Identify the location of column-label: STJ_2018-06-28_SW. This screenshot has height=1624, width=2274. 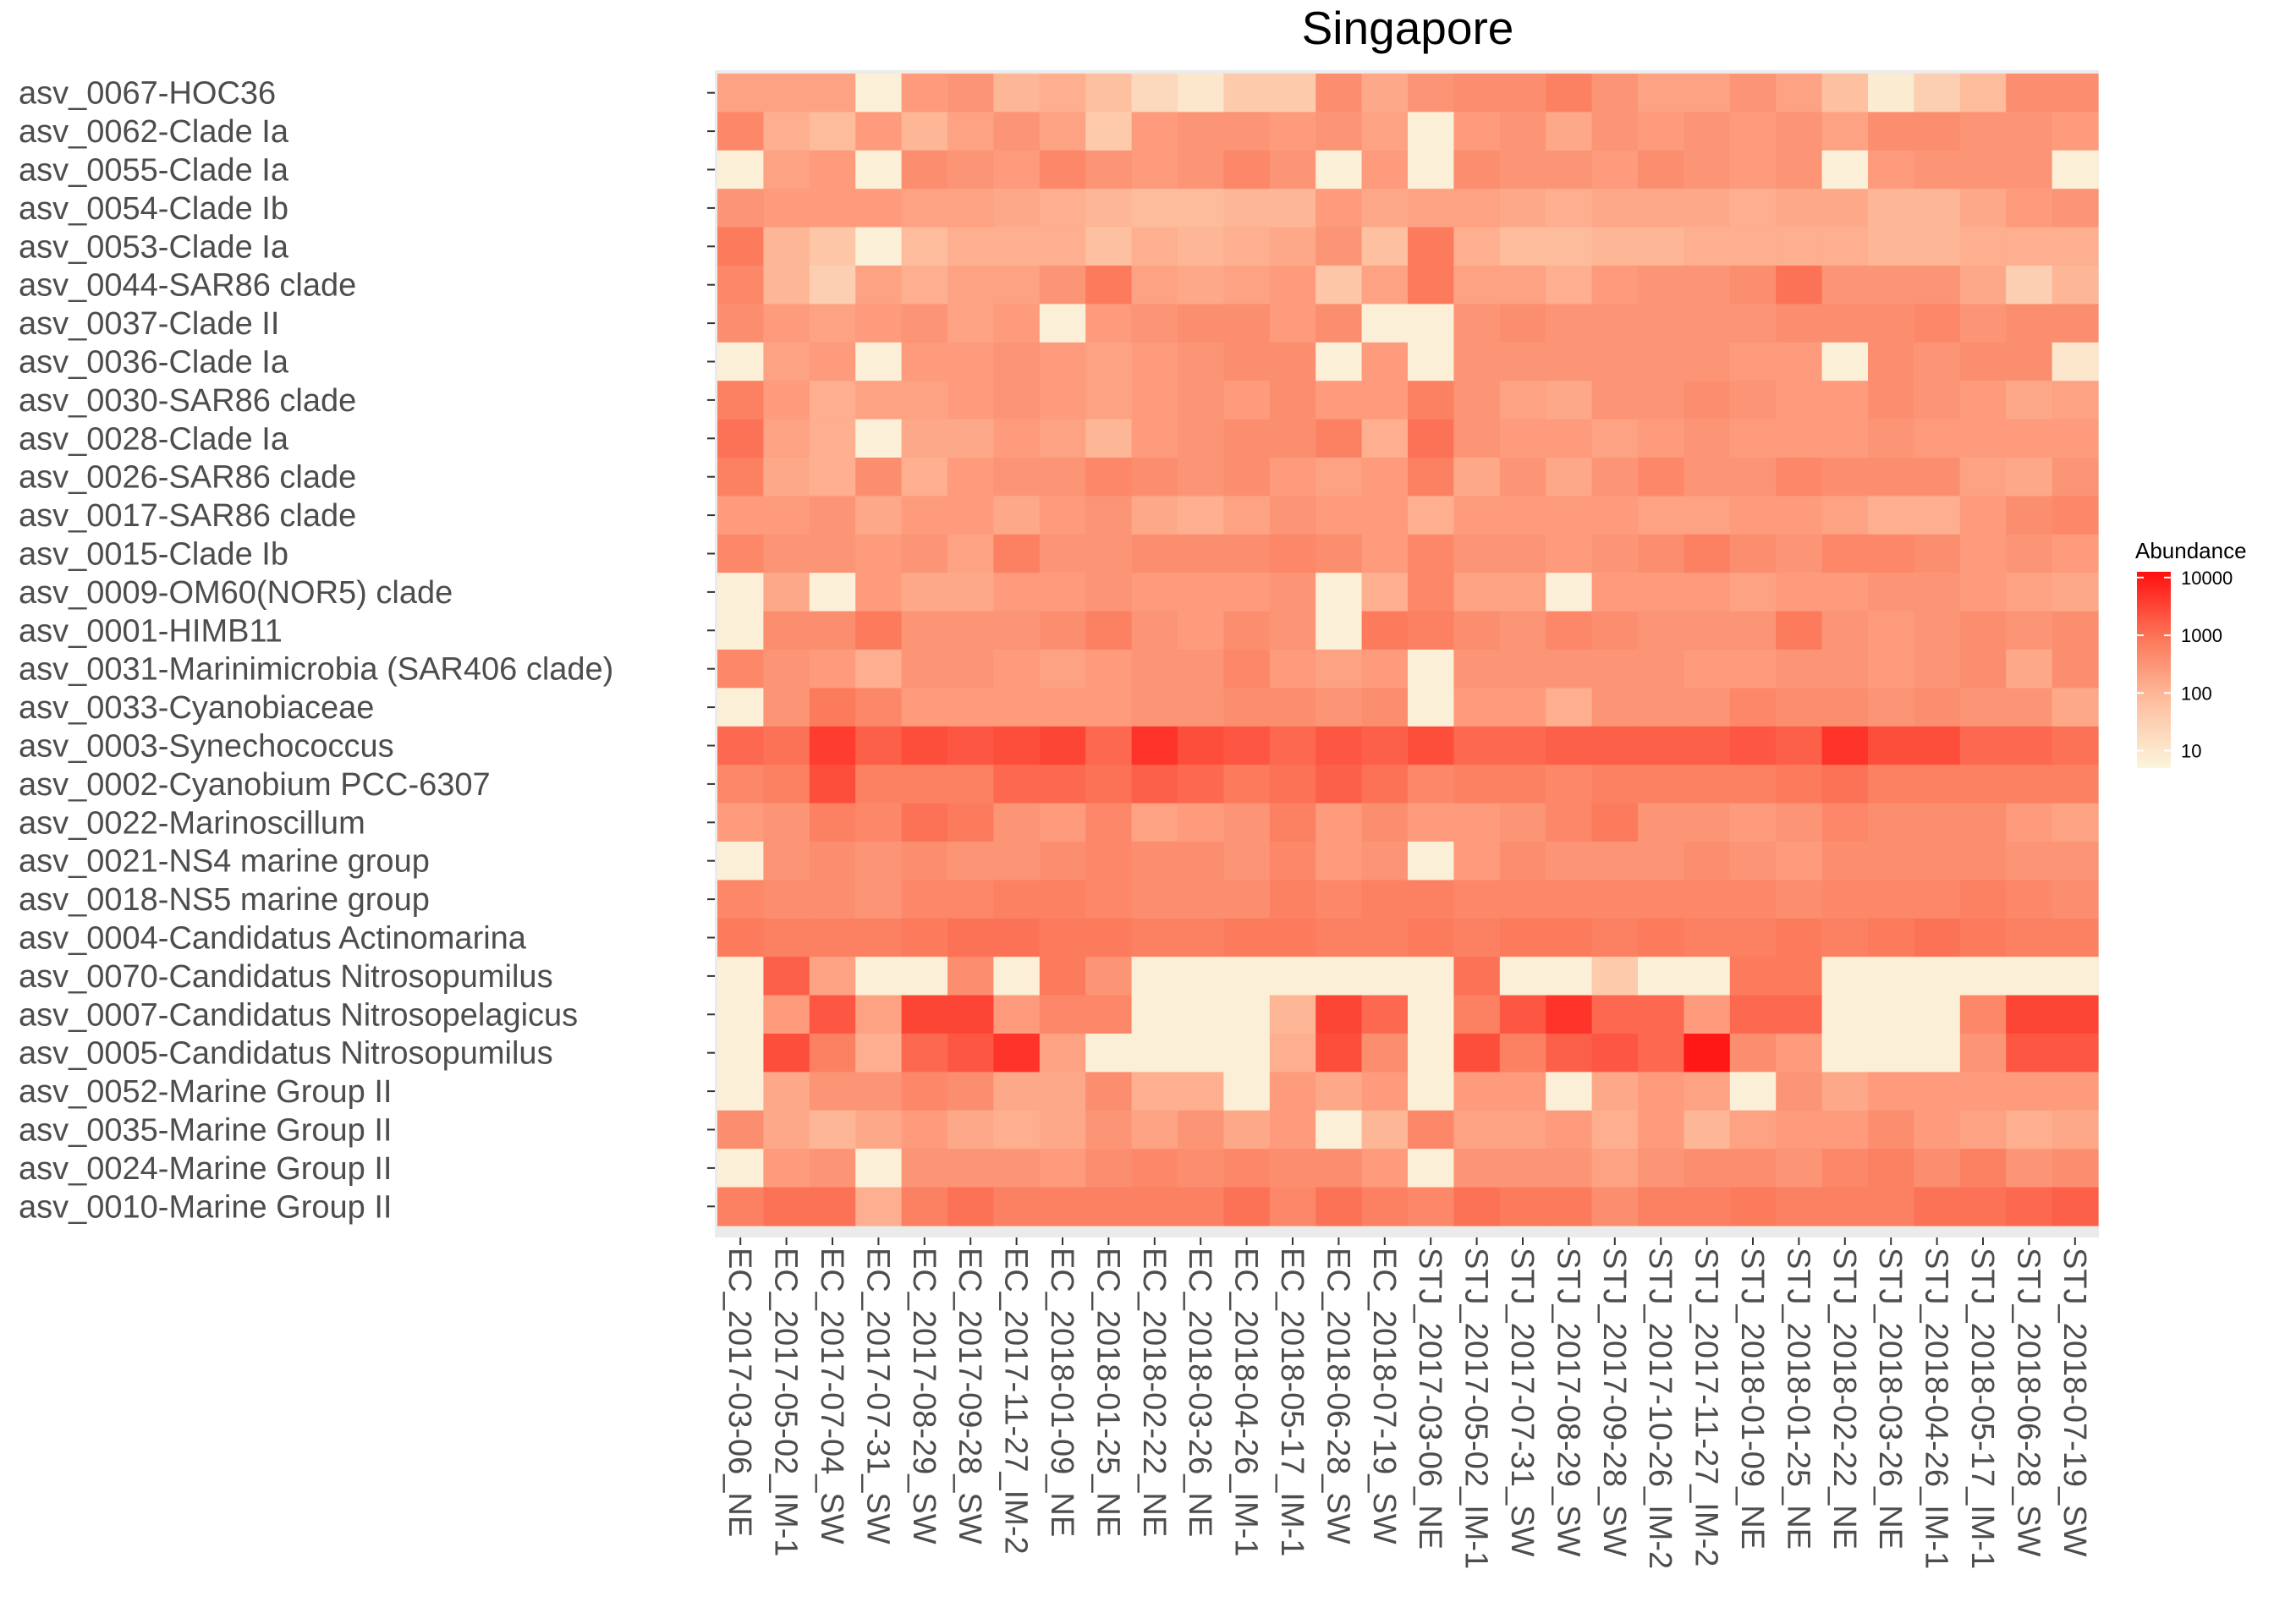
(2028, 1403).